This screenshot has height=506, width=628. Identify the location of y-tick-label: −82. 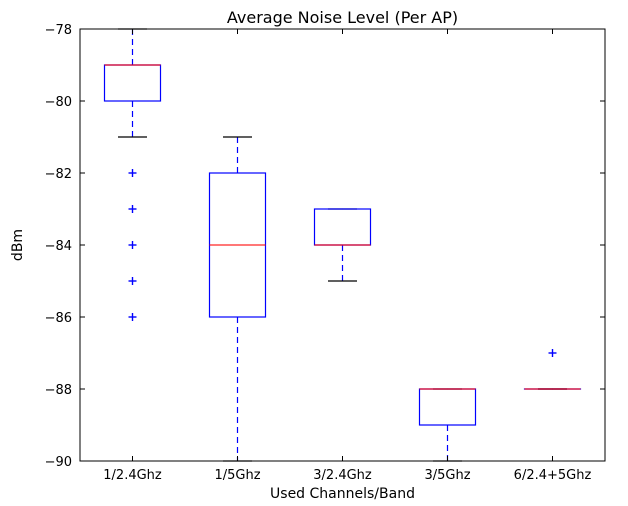
(58, 174).